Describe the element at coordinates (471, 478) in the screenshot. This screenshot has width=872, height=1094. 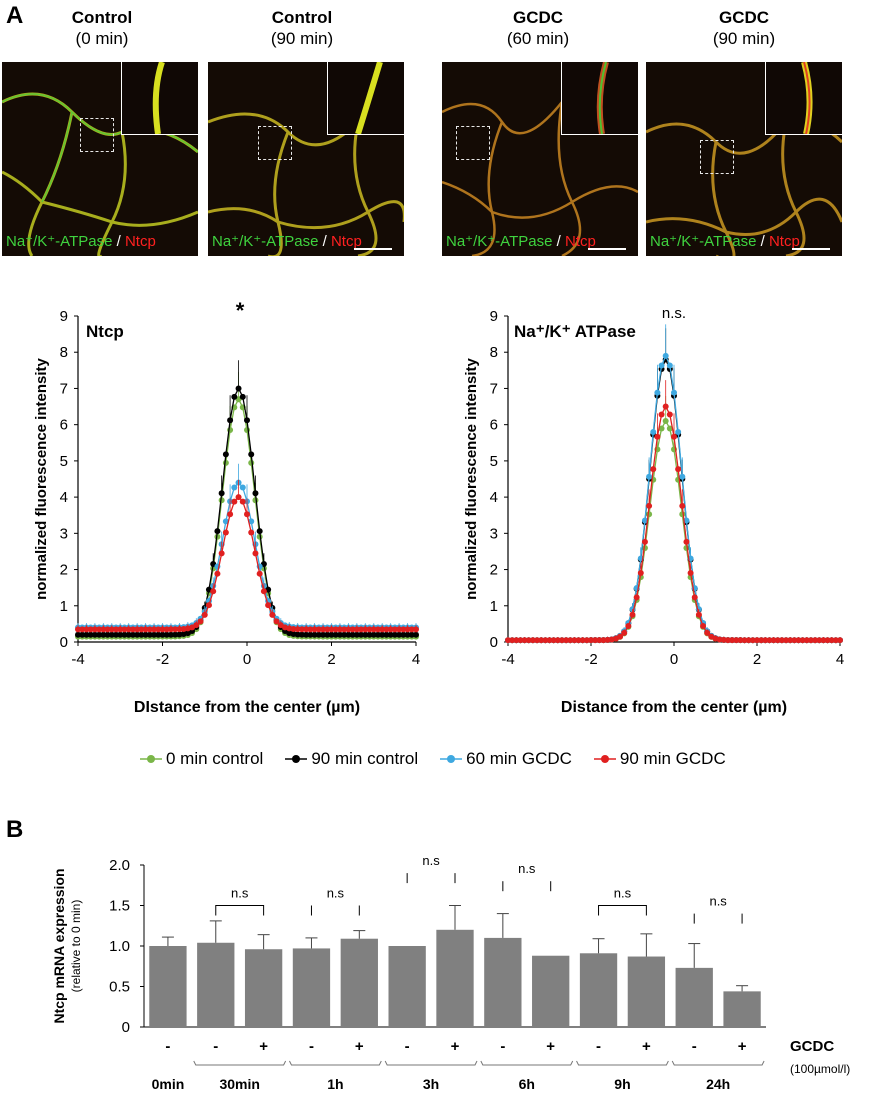
I see `y-axis-label: normalized fluorescence intensity` at that location.